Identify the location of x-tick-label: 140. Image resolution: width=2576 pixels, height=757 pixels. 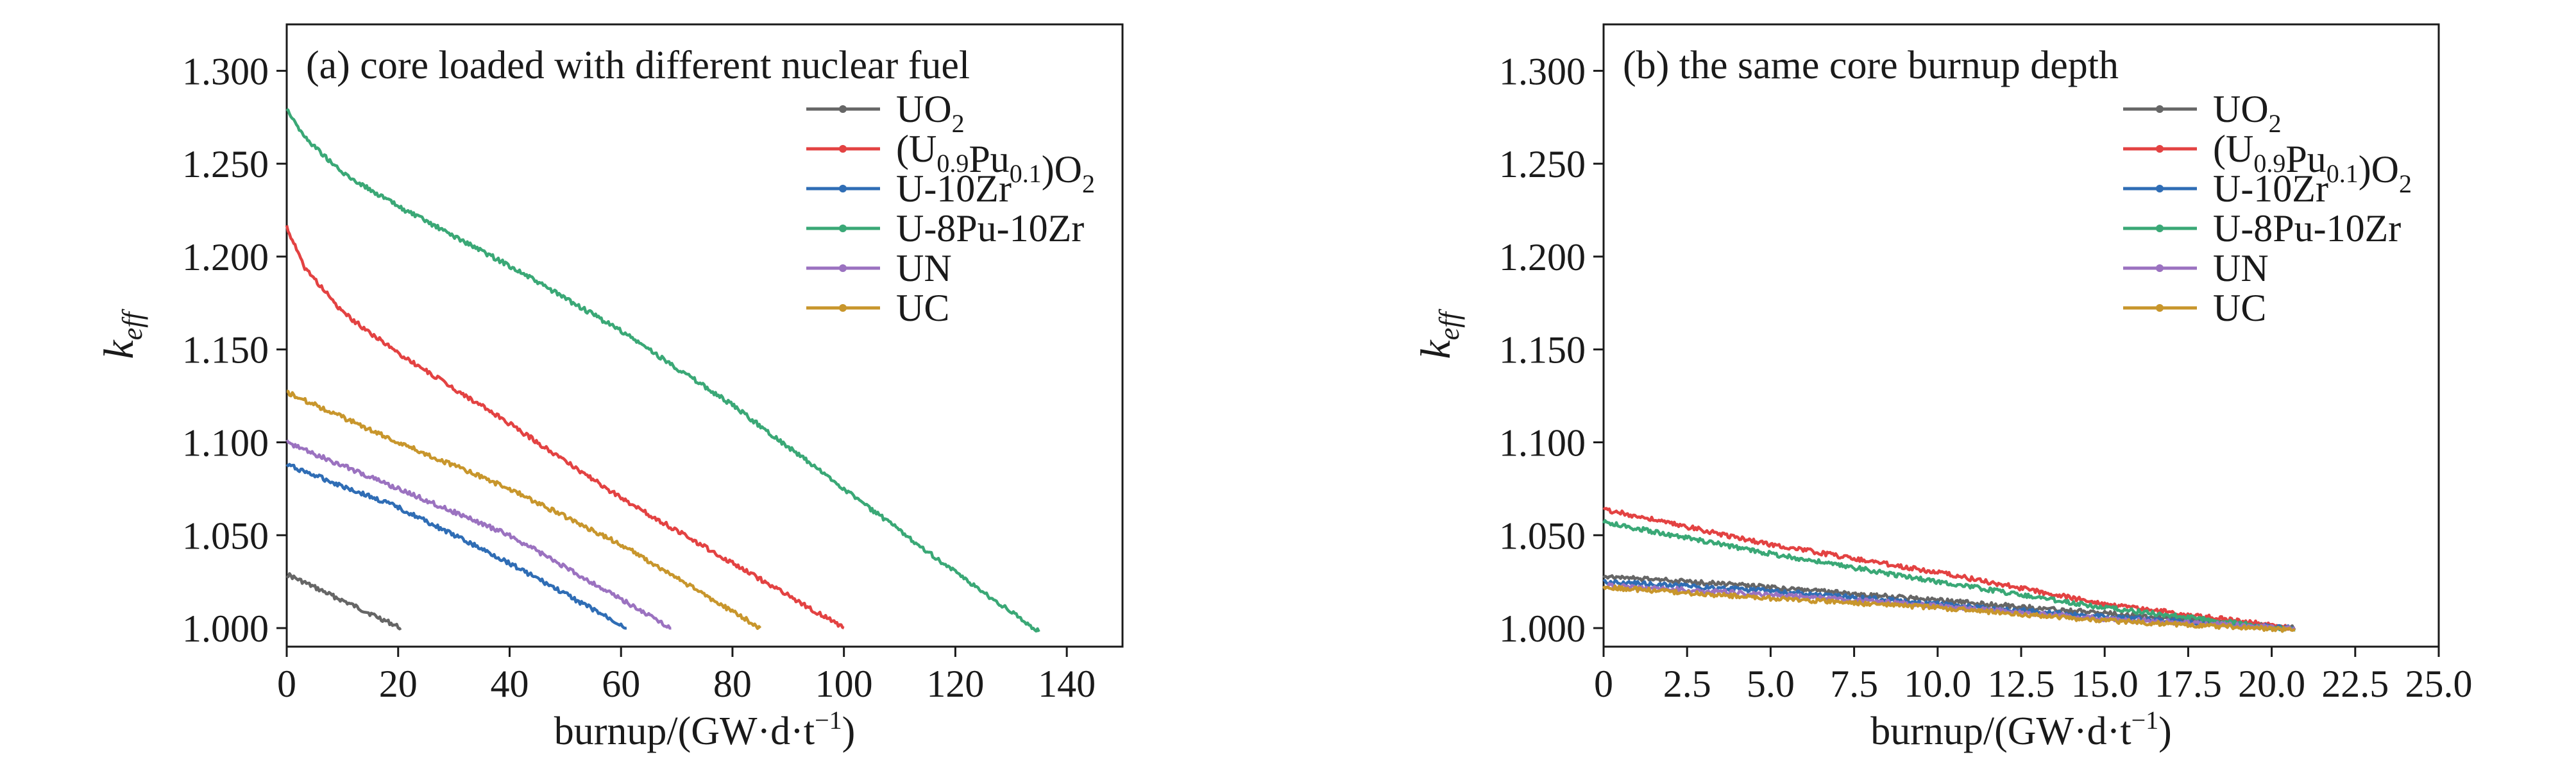
(1067, 684).